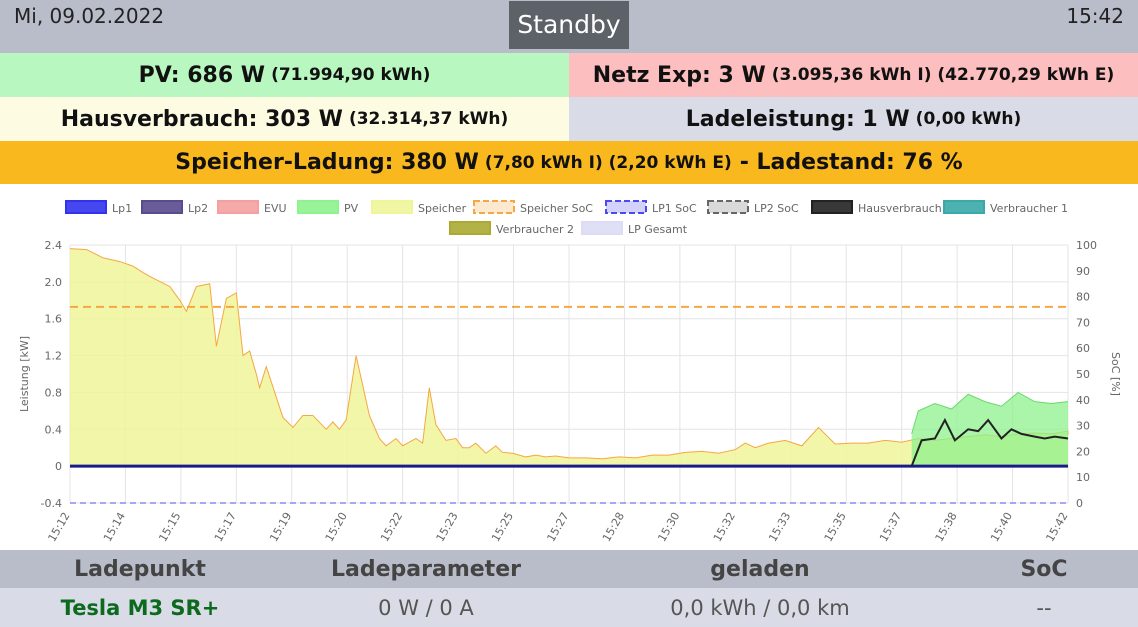  I want to click on y2-tick-label: 90, so click(1083, 271).